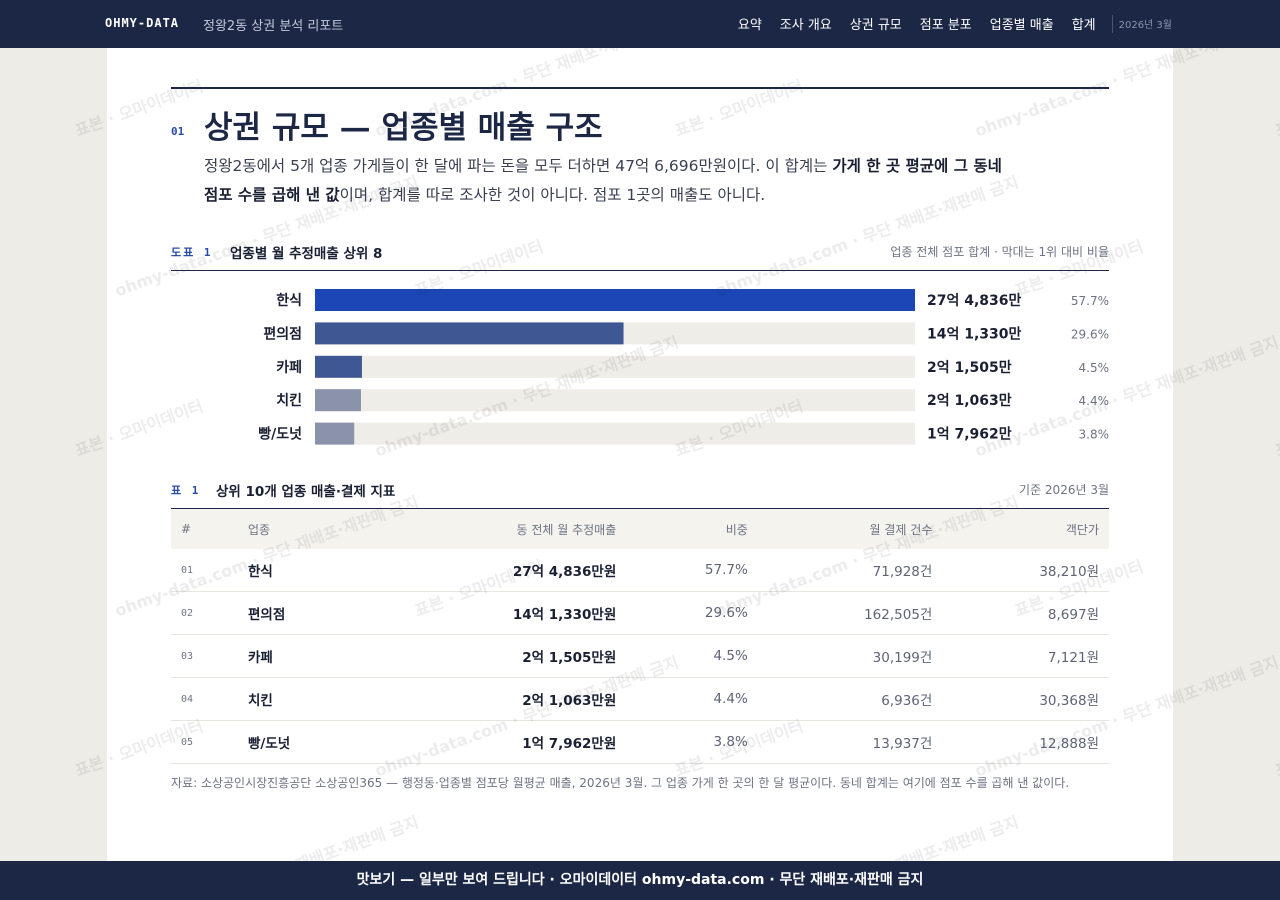 The image size is (1280, 900). I want to click on table-cell: 57.7%, so click(692, 570).